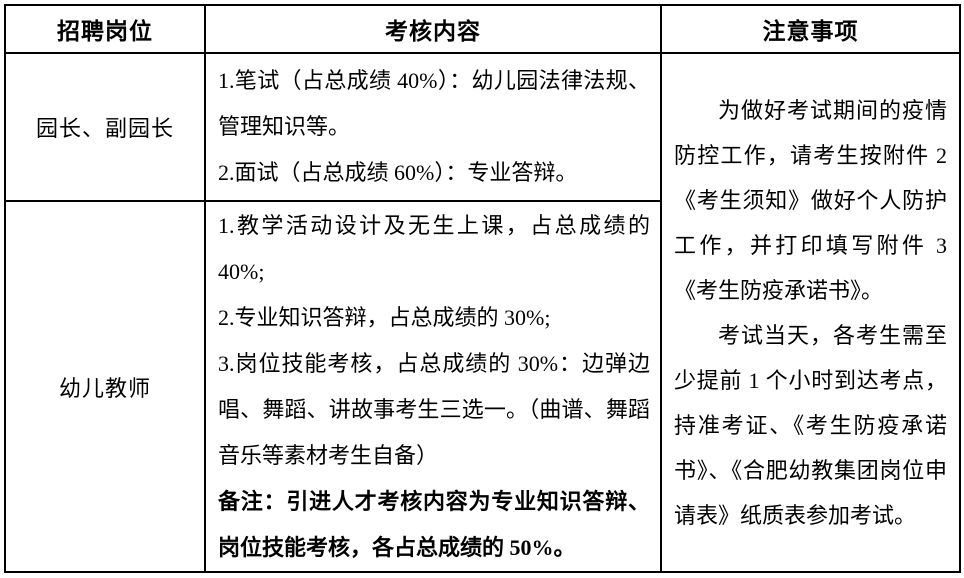 Image resolution: width=964 pixels, height=578 pixels. Describe the element at coordinates (105, 386) in the screenshot. I see `position-cell-teacher: 幼儿教师` at that location.